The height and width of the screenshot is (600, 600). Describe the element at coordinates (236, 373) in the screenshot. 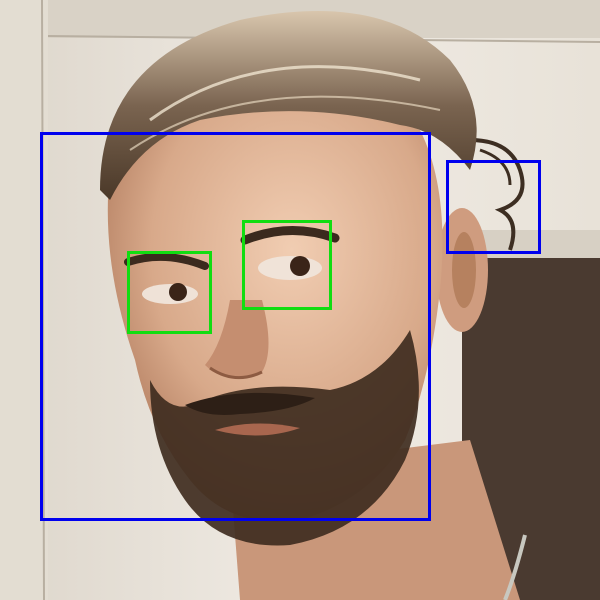

I see `nose-shadow` at that location.